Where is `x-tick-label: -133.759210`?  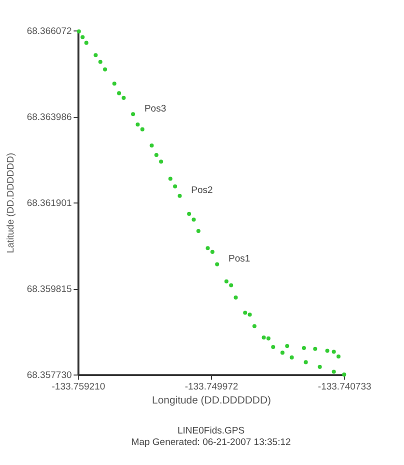
x-tick-label: -133.759210 is located at coordinates (79, 386).